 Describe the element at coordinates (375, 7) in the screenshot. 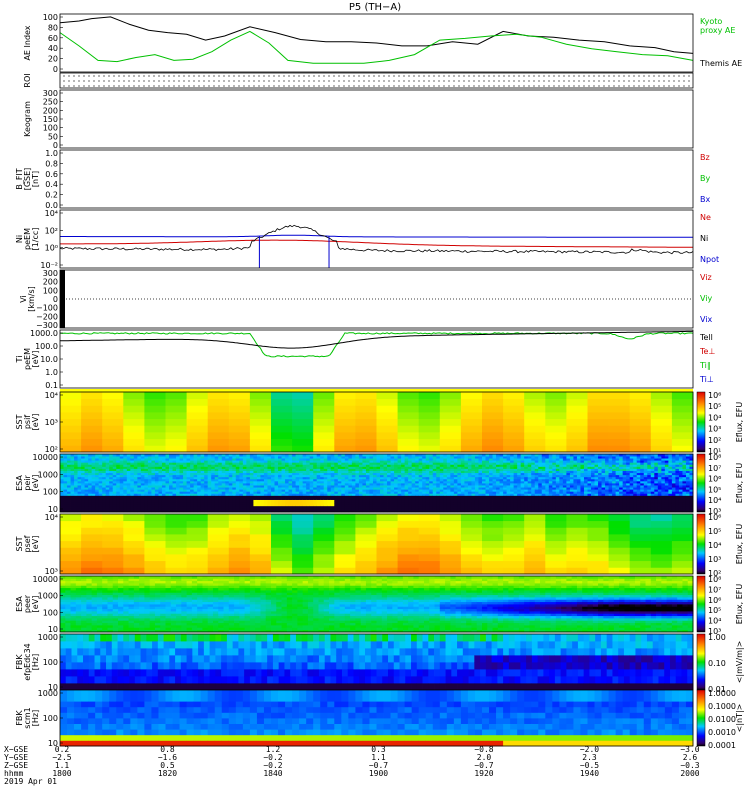

I see `plot-title: P5 (TH−A)` at that location.